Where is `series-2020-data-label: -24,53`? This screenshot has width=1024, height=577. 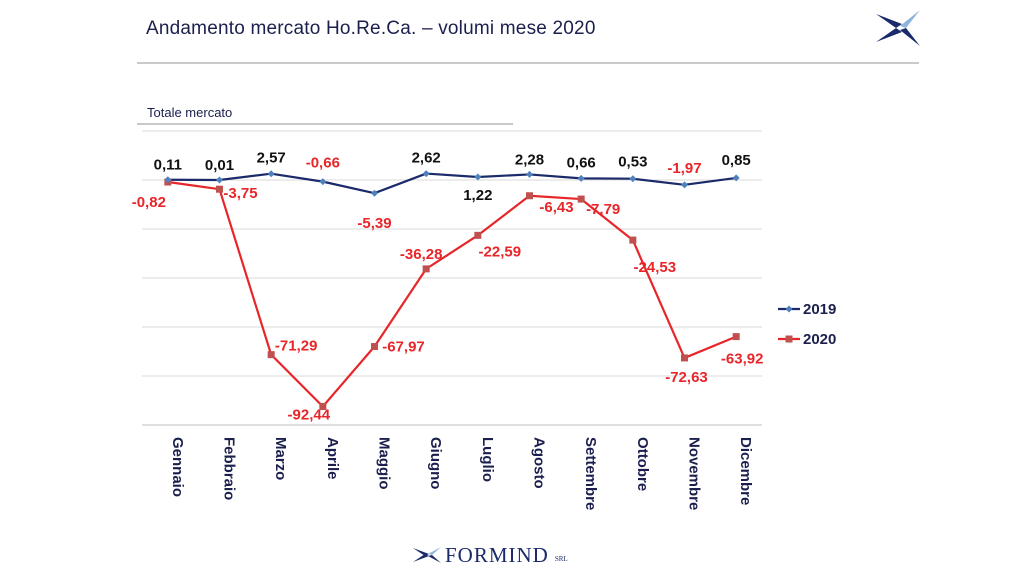
series-2020-data-label: -24,53 is located at coordinates (655, 267).